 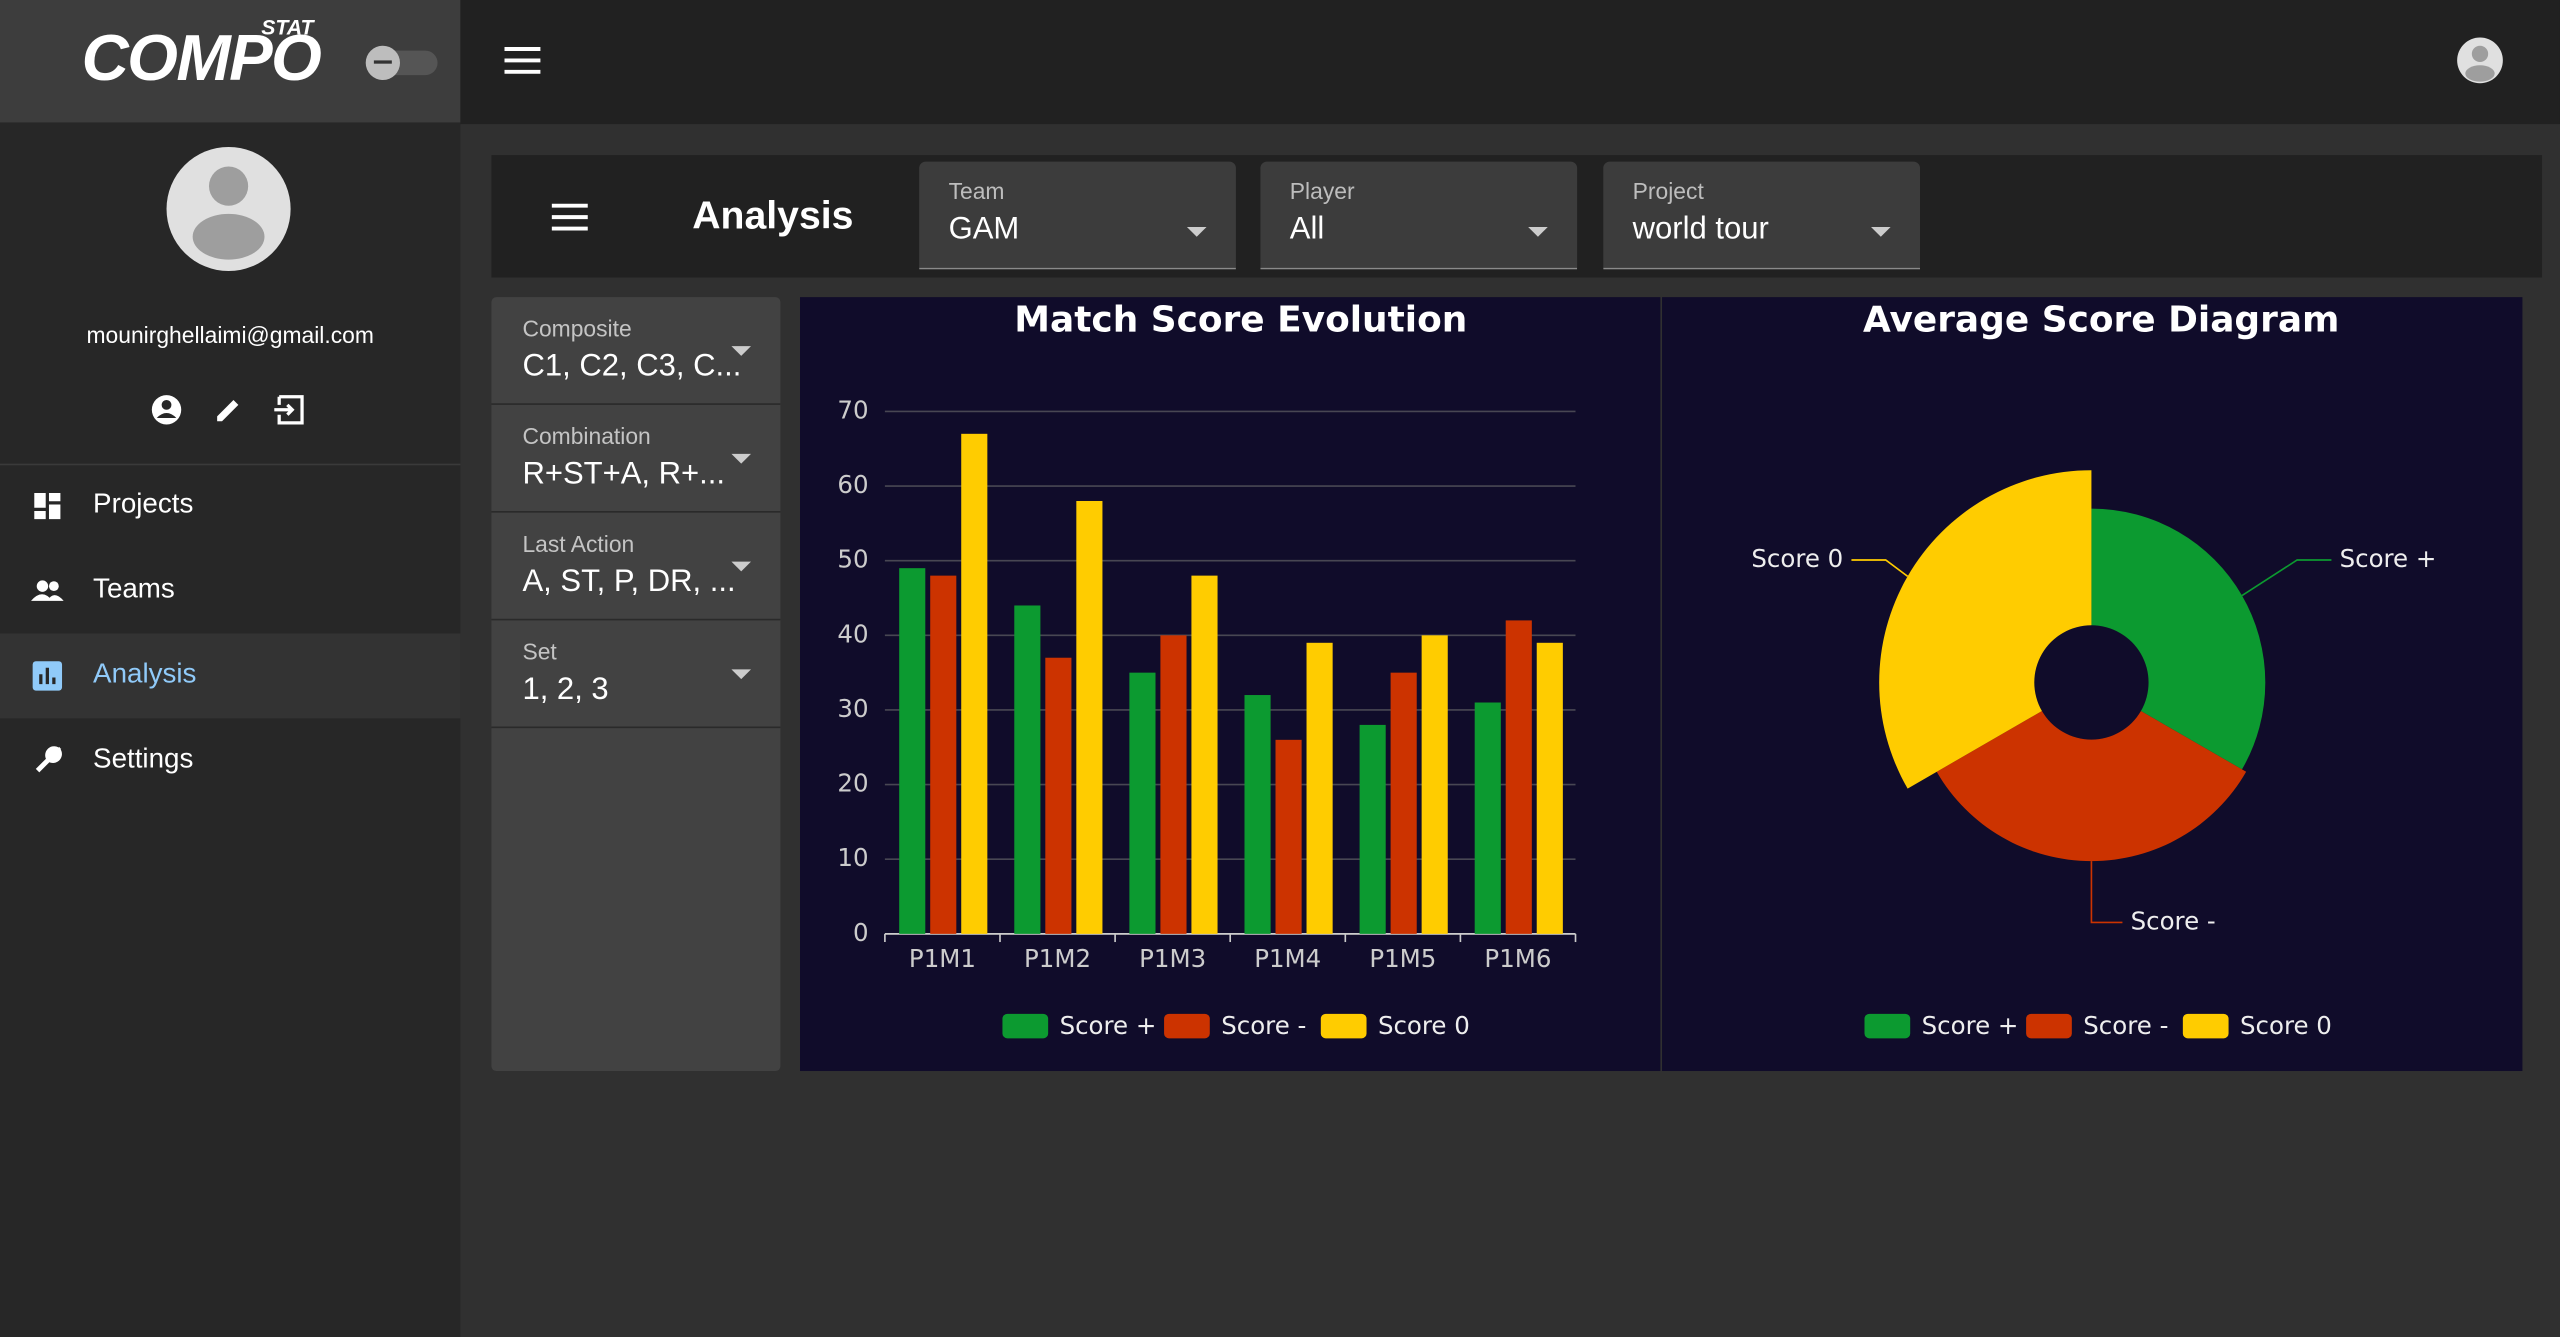 What do you see at coordinates (852, 559) in the screenshot?
I see `y-tick-label: 50` at bounding box center [852, 559].